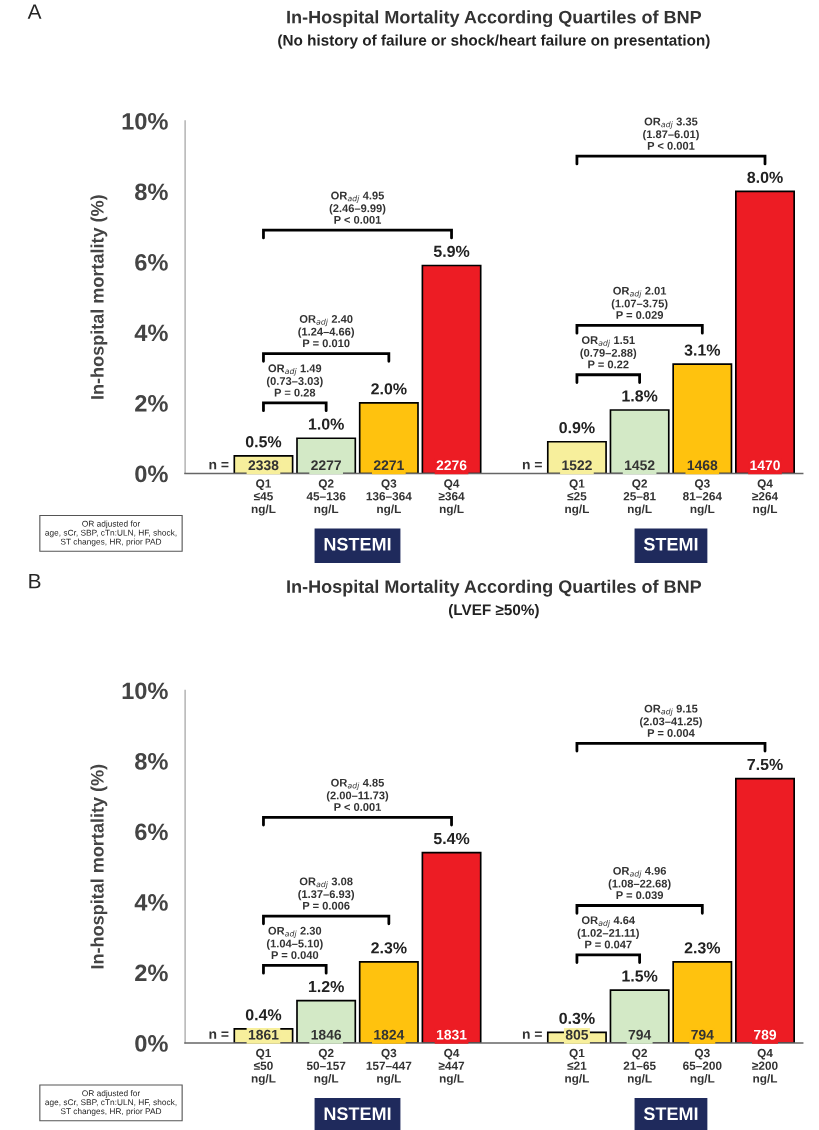 Image resolution: width=819 pixels, height=1130 pixels. What do you see at coordinates (765, 465) in the screenshot?
I see `annotation: 1470` at bounding box center [765, 465].